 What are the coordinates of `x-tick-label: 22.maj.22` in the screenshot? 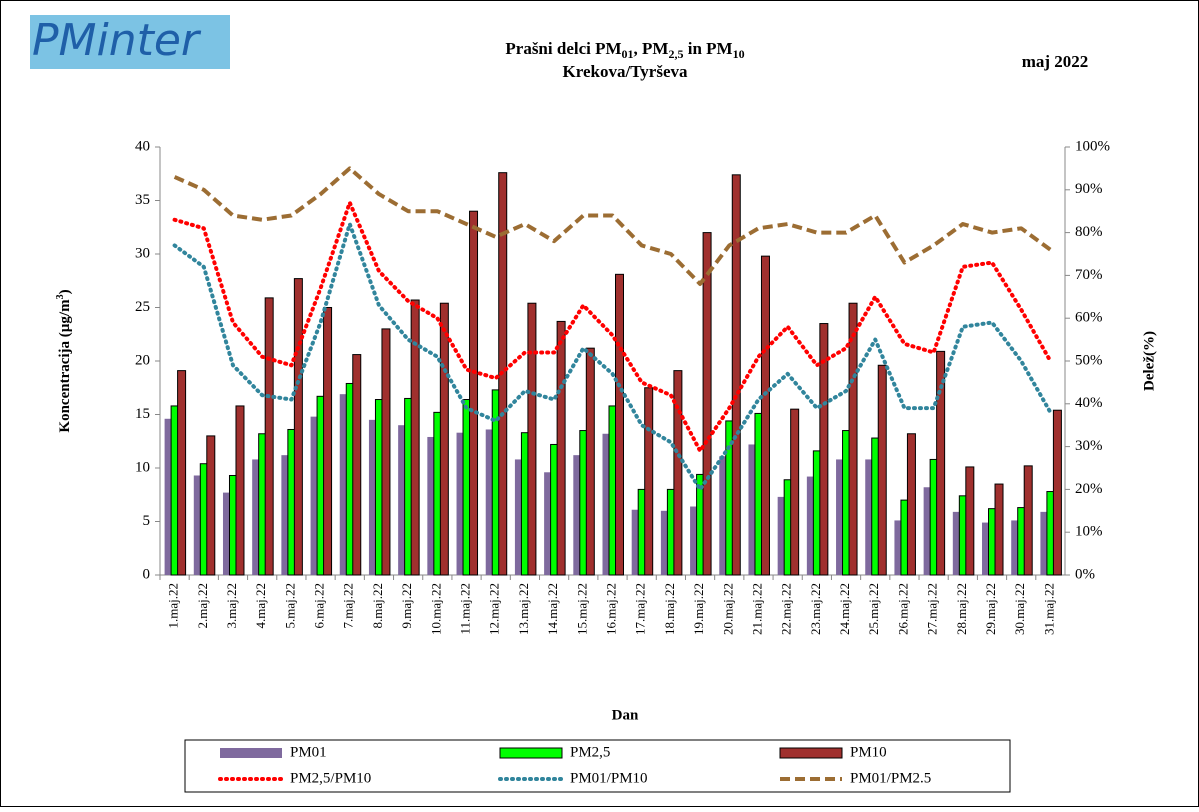 It's located at (786, 609).